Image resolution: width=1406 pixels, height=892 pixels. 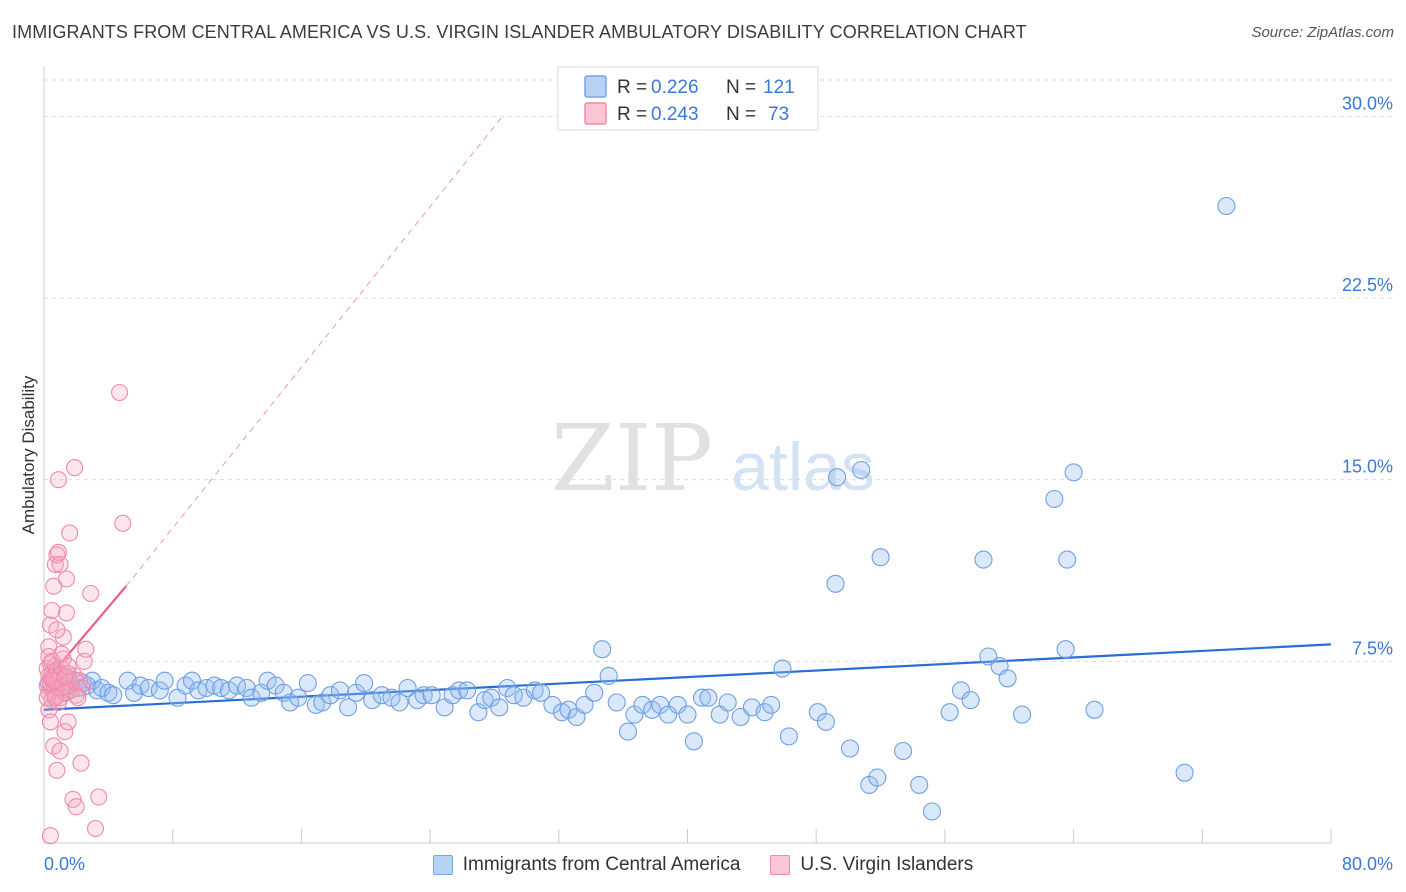 I want to click on legend-n-value-1: 121, so click(x=779, y=87).